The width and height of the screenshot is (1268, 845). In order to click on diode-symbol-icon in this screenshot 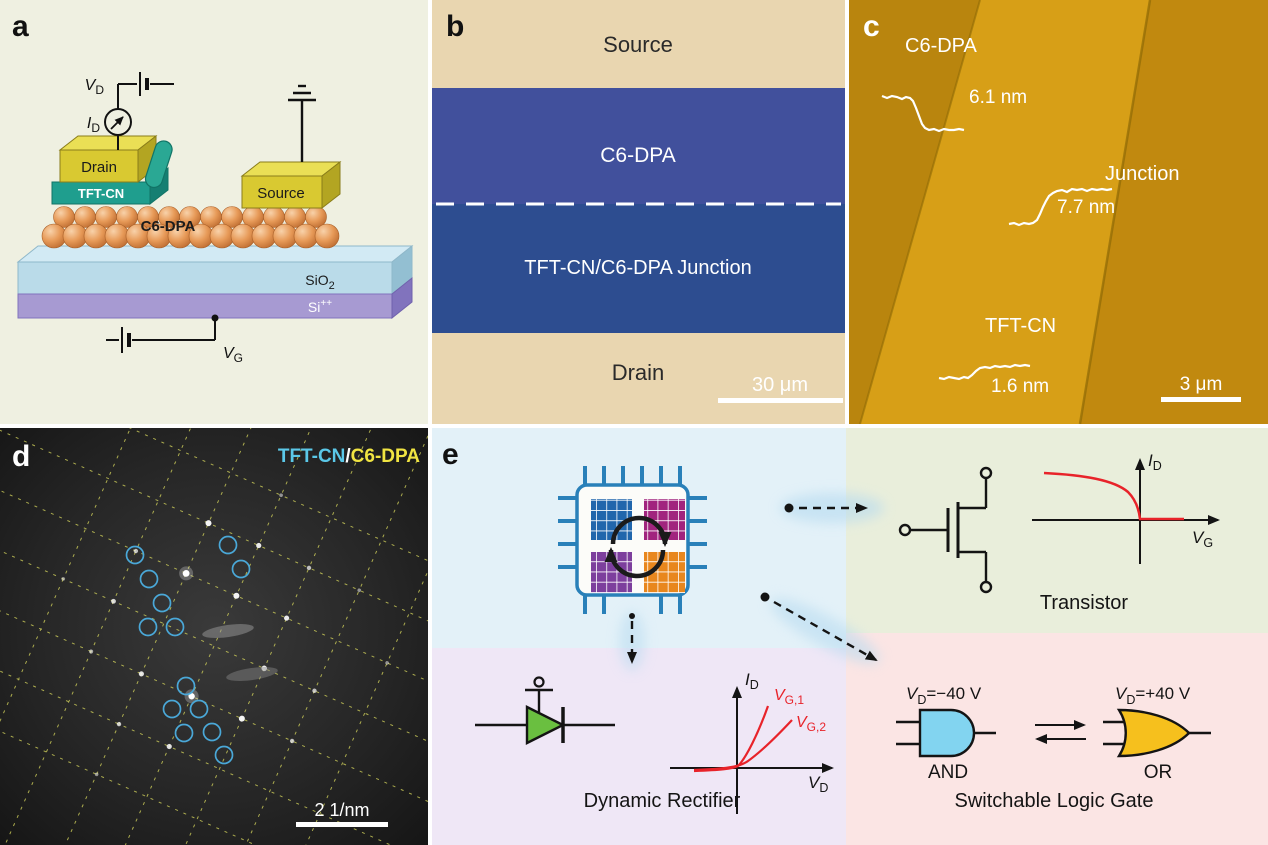, I will do `click(545, 710)`.